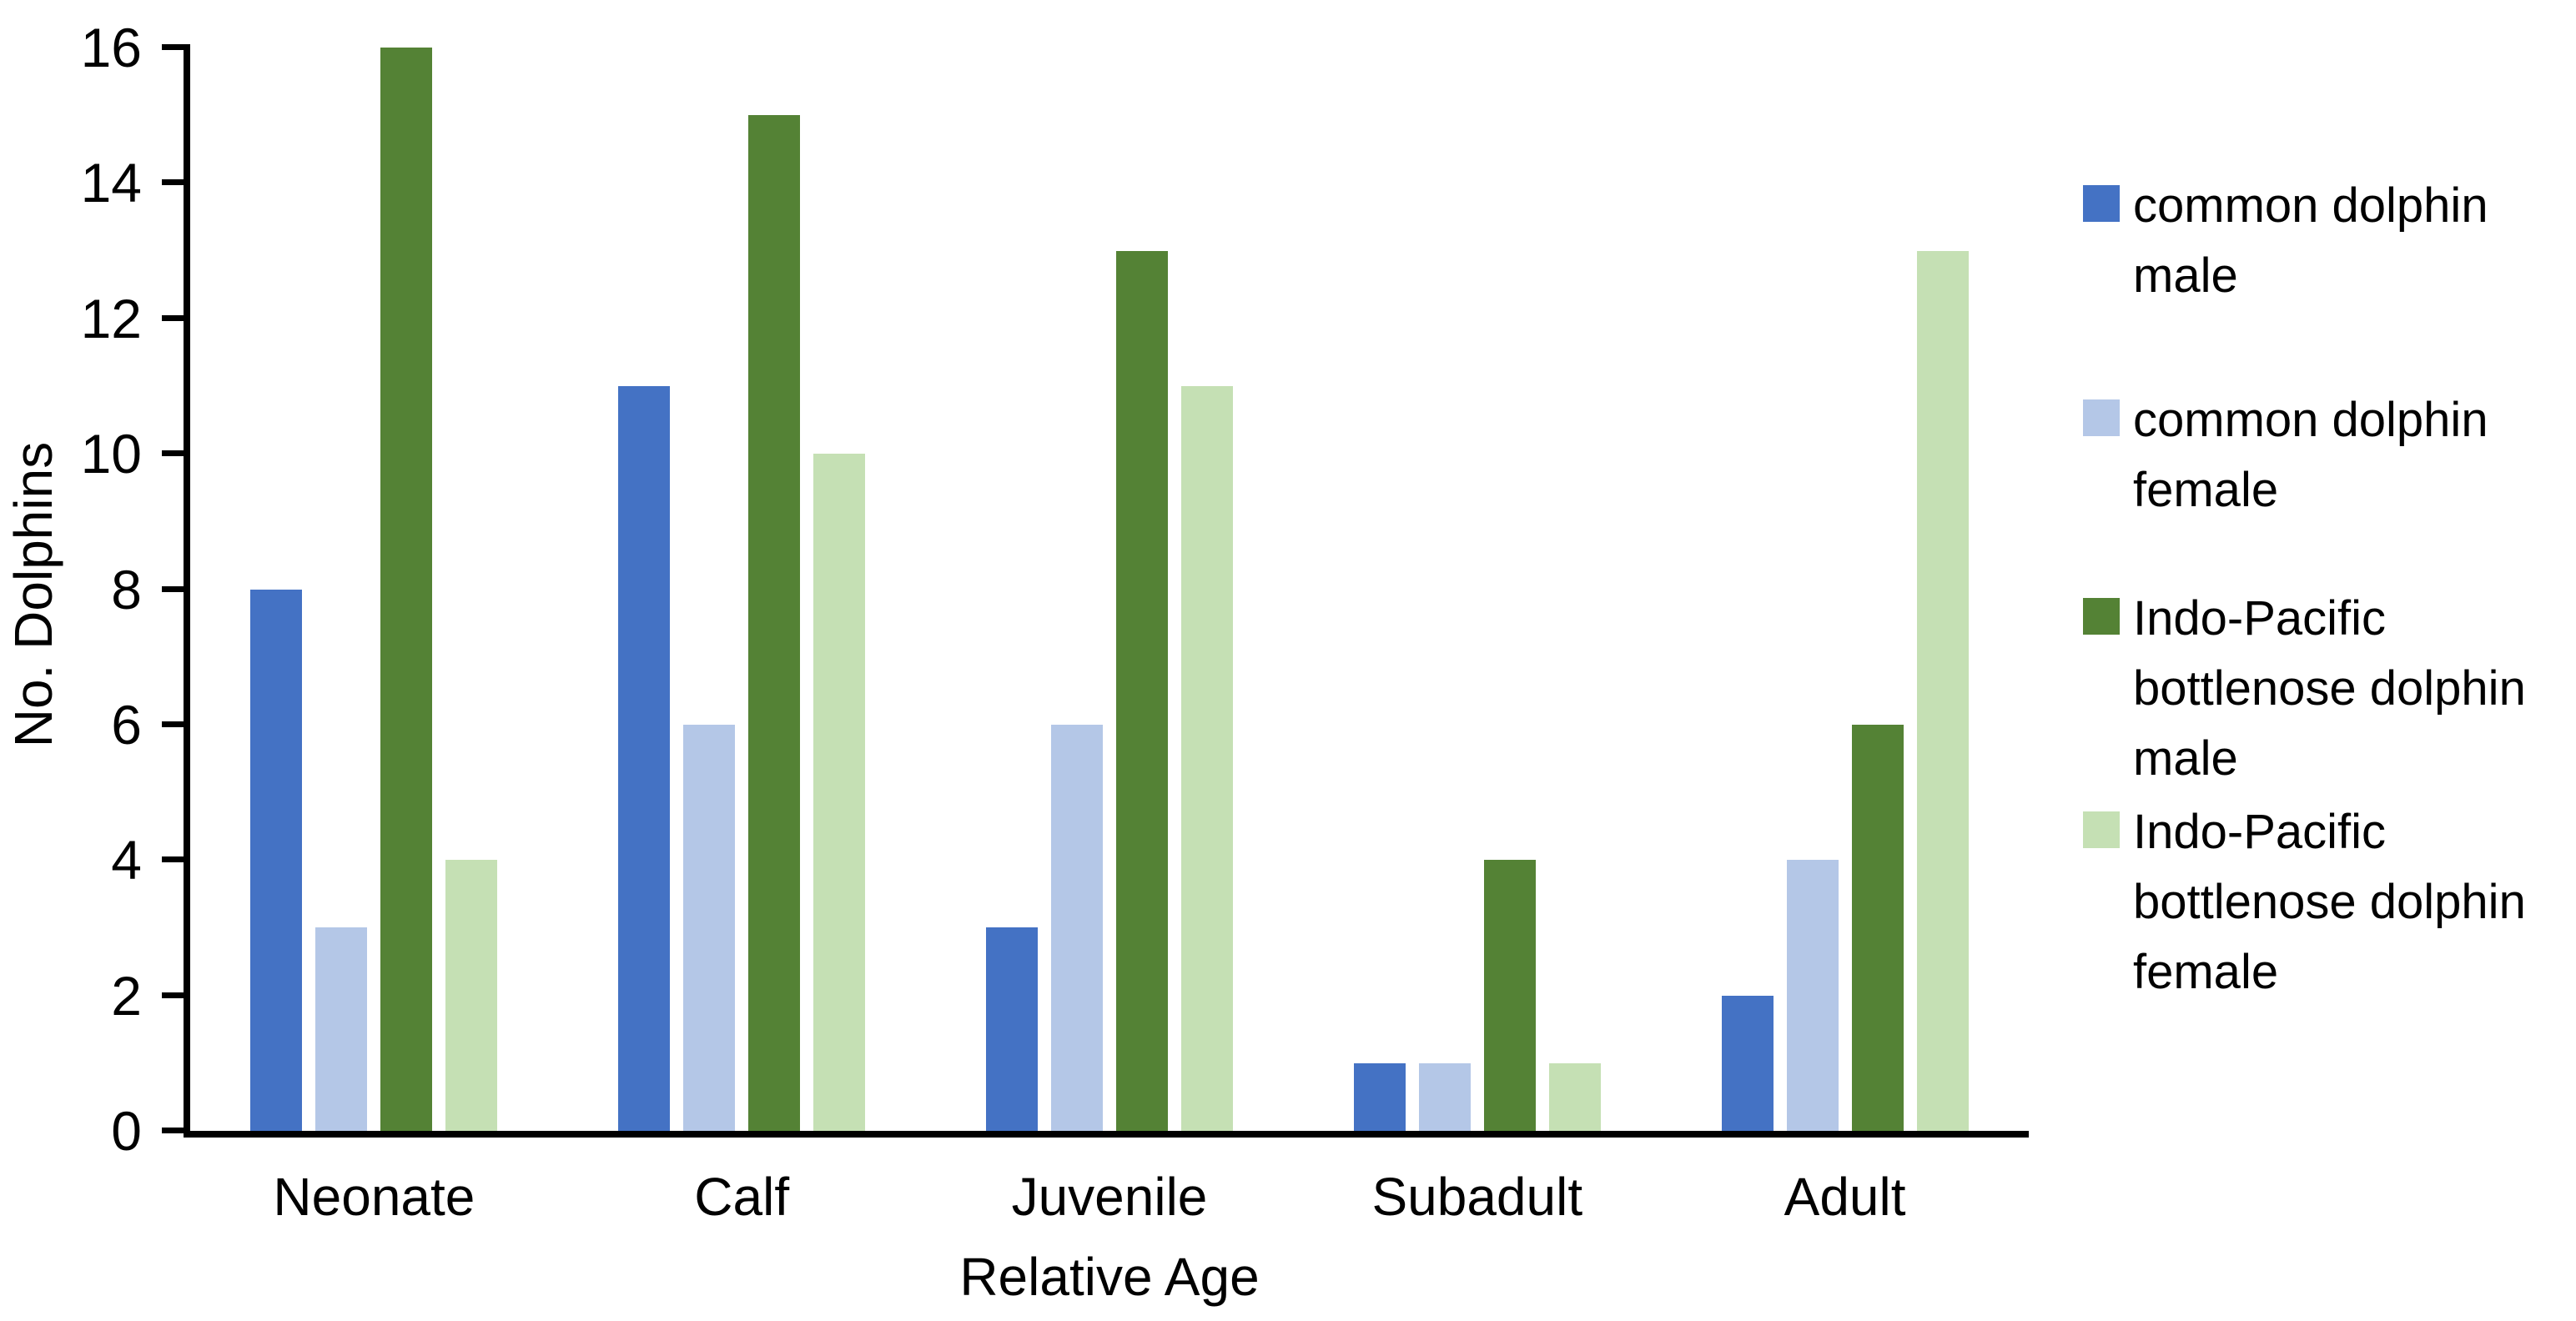  I want to click on y-tick-label-14: 14, so click(111, 183).